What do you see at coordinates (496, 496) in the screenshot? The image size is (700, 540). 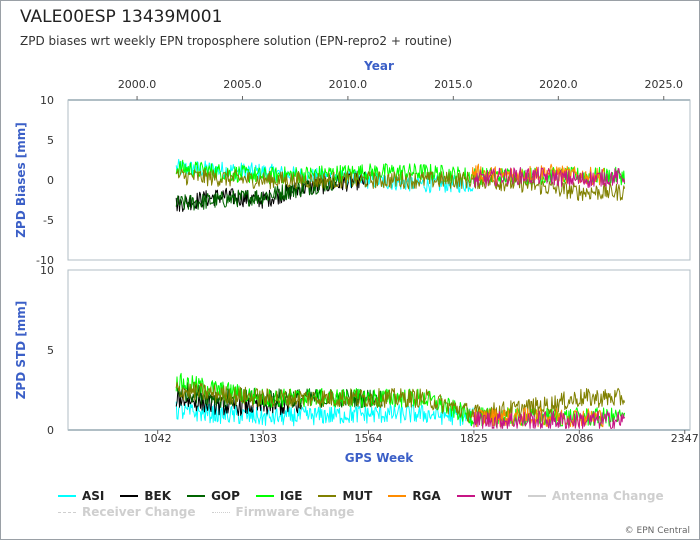 I see `legend-label: WUT` at bounding box center [496, 496].